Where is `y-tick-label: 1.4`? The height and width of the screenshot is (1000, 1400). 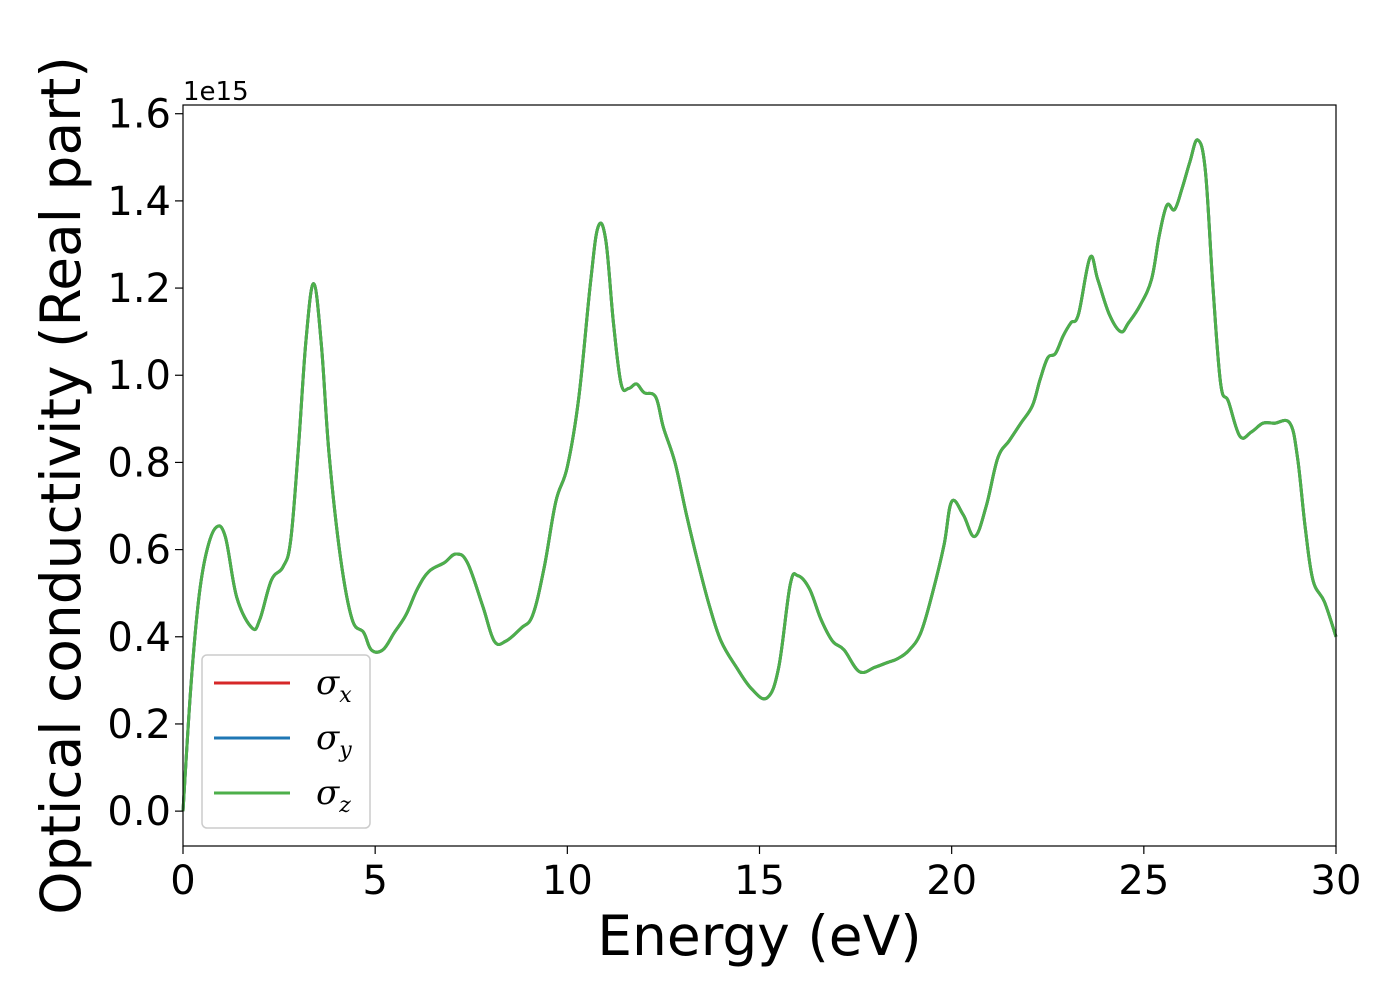 y-tick-label: 1.4 is located at coordinates (139, 202).